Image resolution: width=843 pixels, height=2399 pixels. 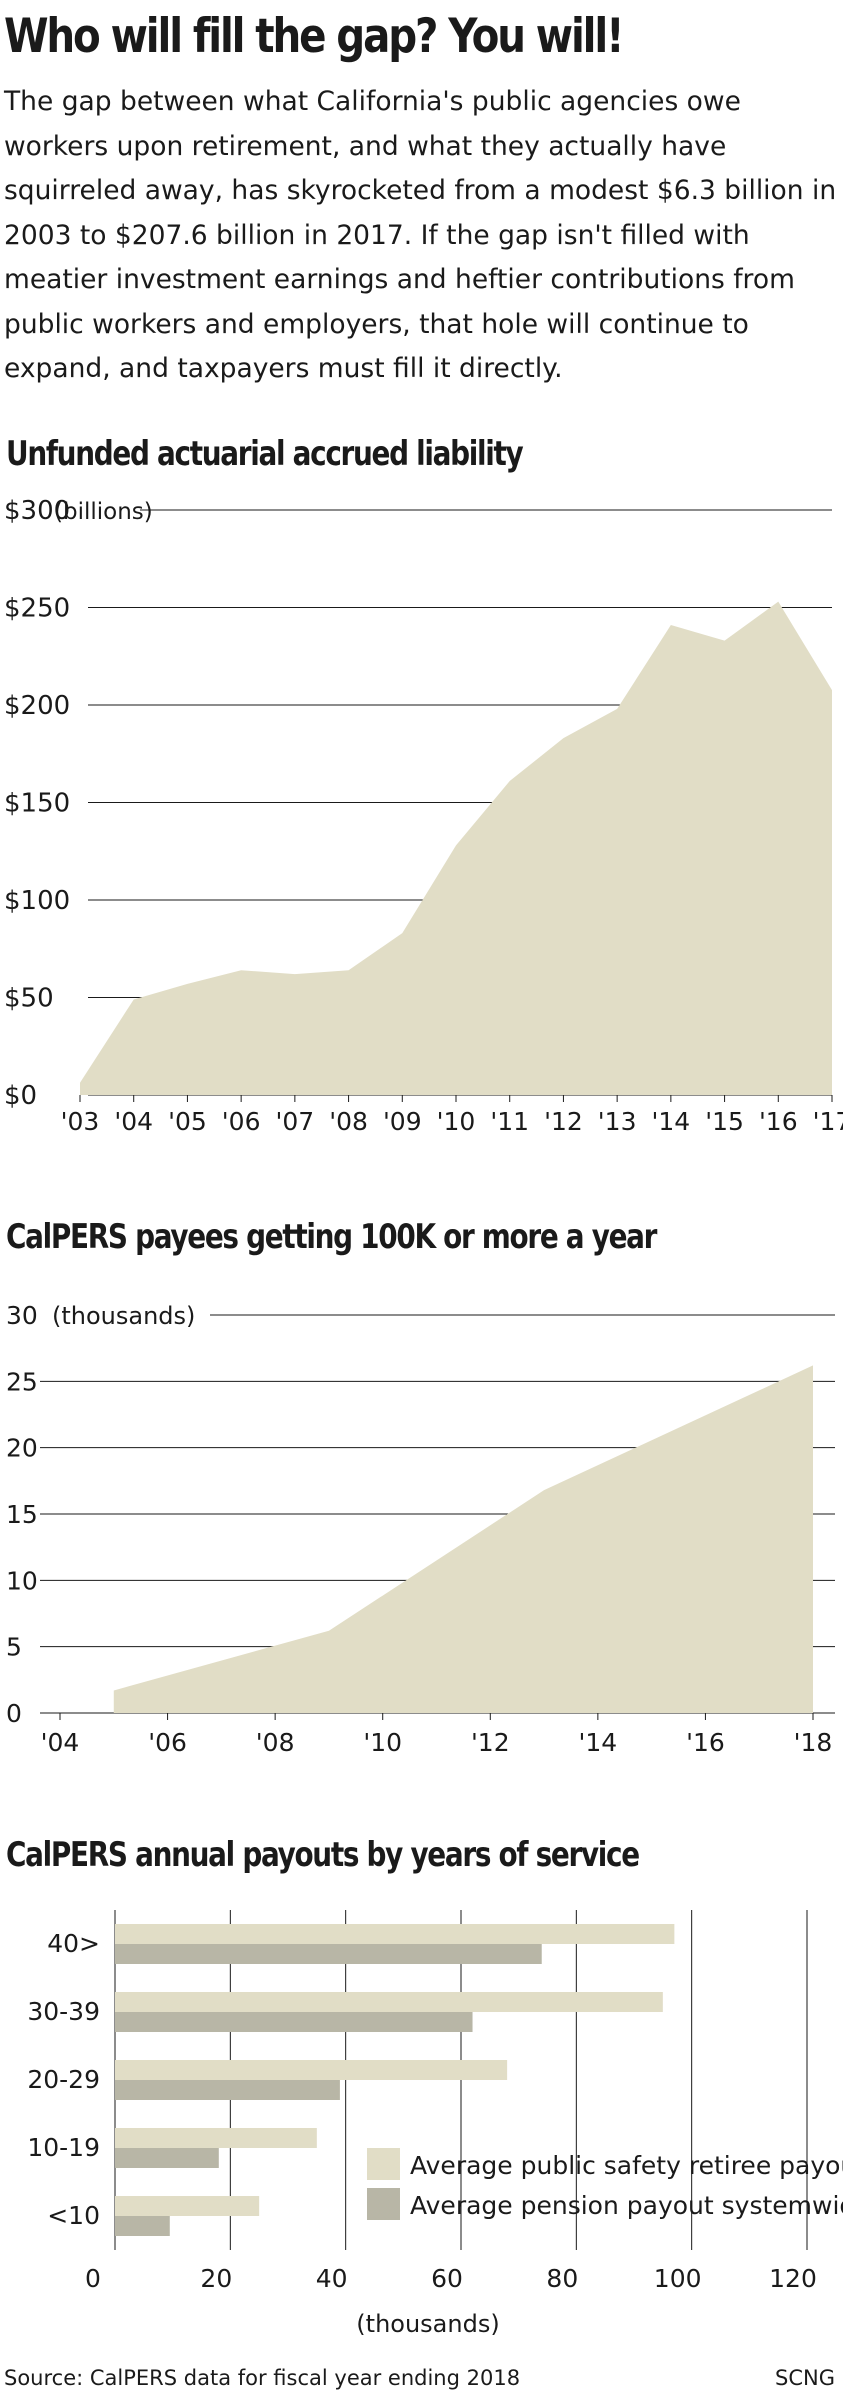 I want to click on x-tick-label: '05, so click(x=187, y=1121).